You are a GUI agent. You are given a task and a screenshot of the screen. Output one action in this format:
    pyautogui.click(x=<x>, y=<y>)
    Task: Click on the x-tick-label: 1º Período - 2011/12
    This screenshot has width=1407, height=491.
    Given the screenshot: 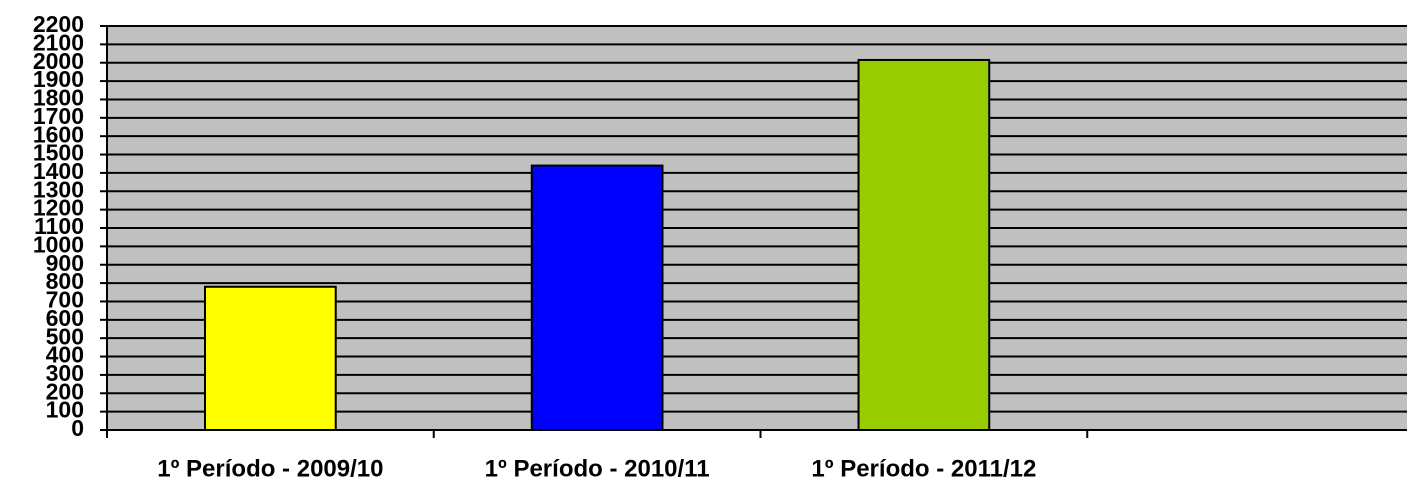 What is the action you would take?
    pyautogui.click(x=923, y=468)
    